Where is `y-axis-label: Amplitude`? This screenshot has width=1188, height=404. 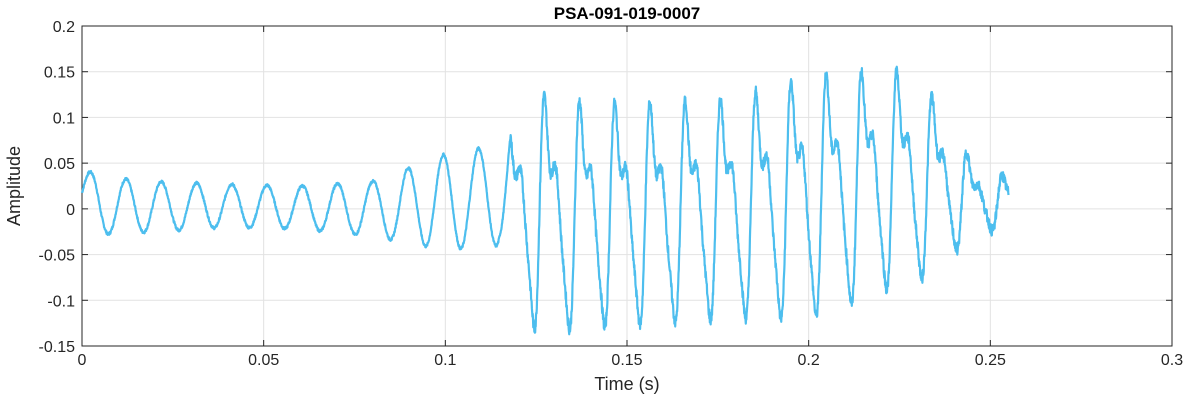
y-axis-label: Amplitude is located at coordinates (14, 186).